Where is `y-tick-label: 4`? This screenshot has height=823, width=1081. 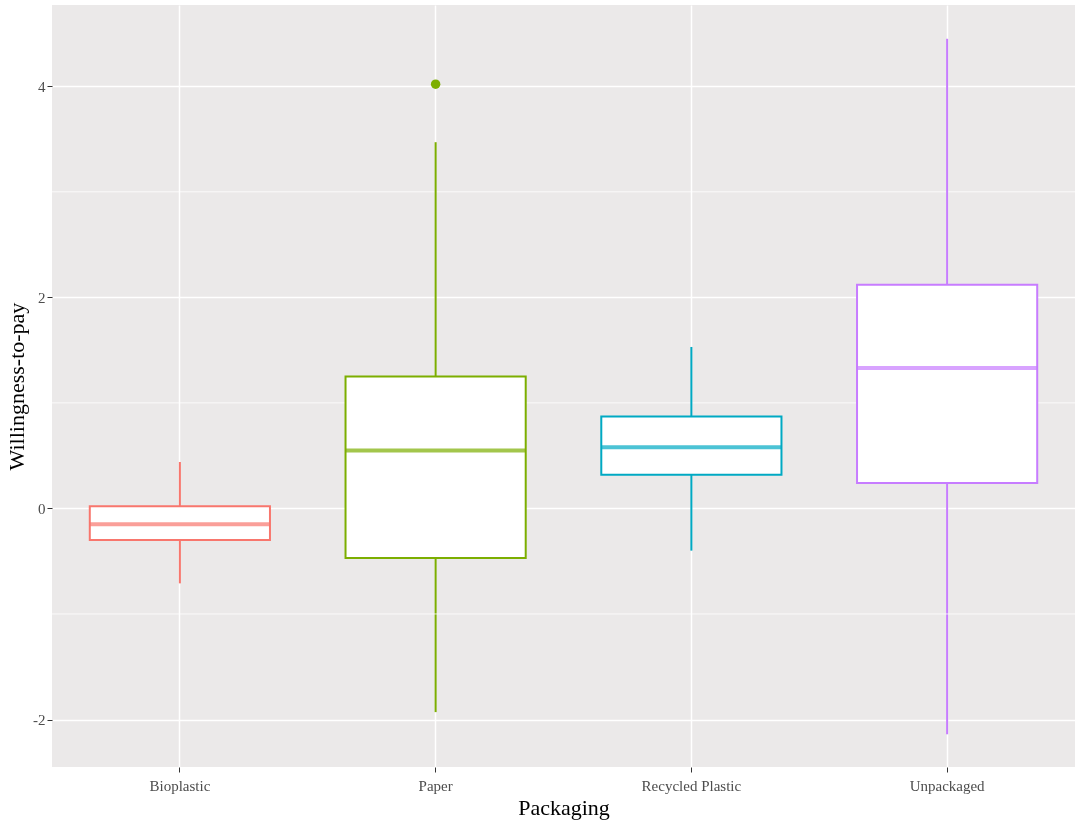
y-tick-label: 4 is located at coordinates (42, 86).